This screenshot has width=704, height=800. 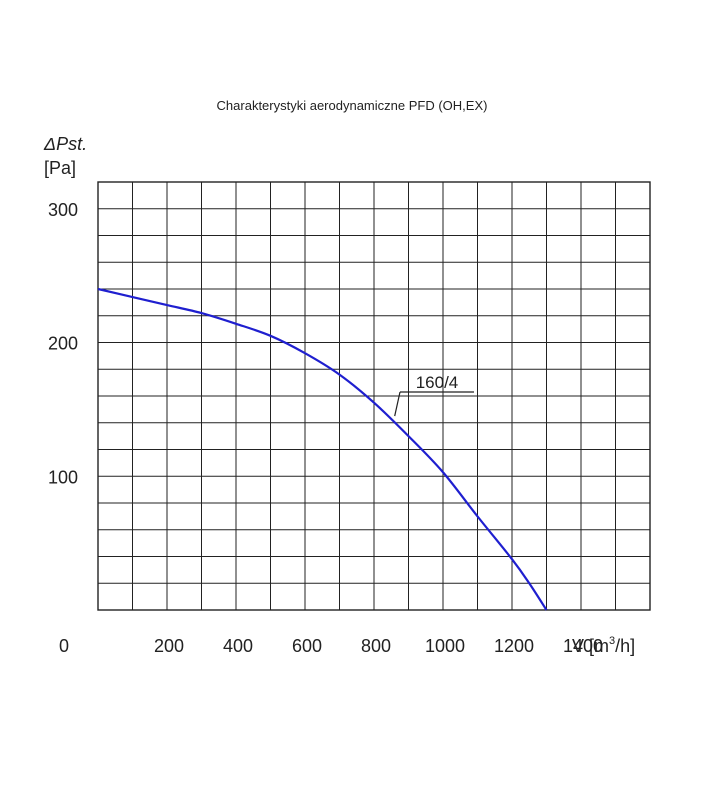 I want to click on y-tick-label: 300, so click(x=63, y=210).